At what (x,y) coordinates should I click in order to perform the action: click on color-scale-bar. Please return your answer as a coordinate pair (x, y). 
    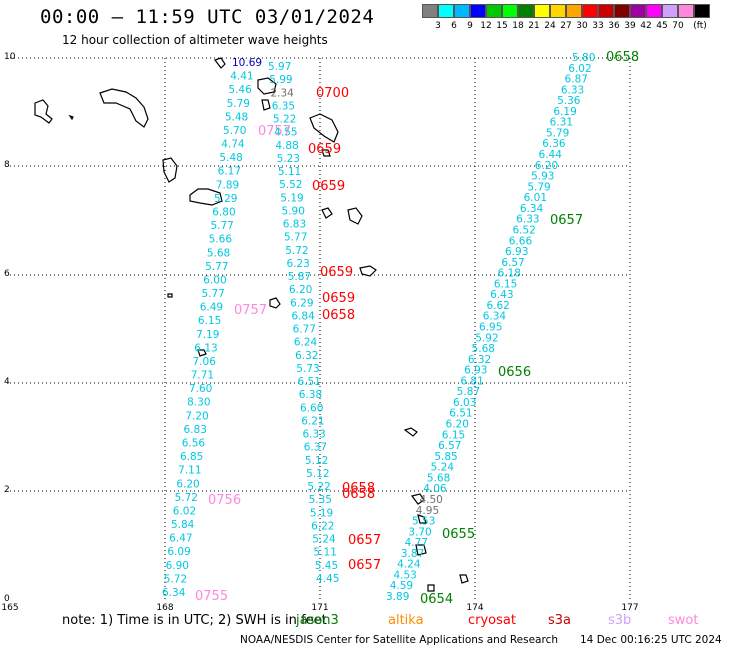
    Looking at the image, I should click on (566, 12).